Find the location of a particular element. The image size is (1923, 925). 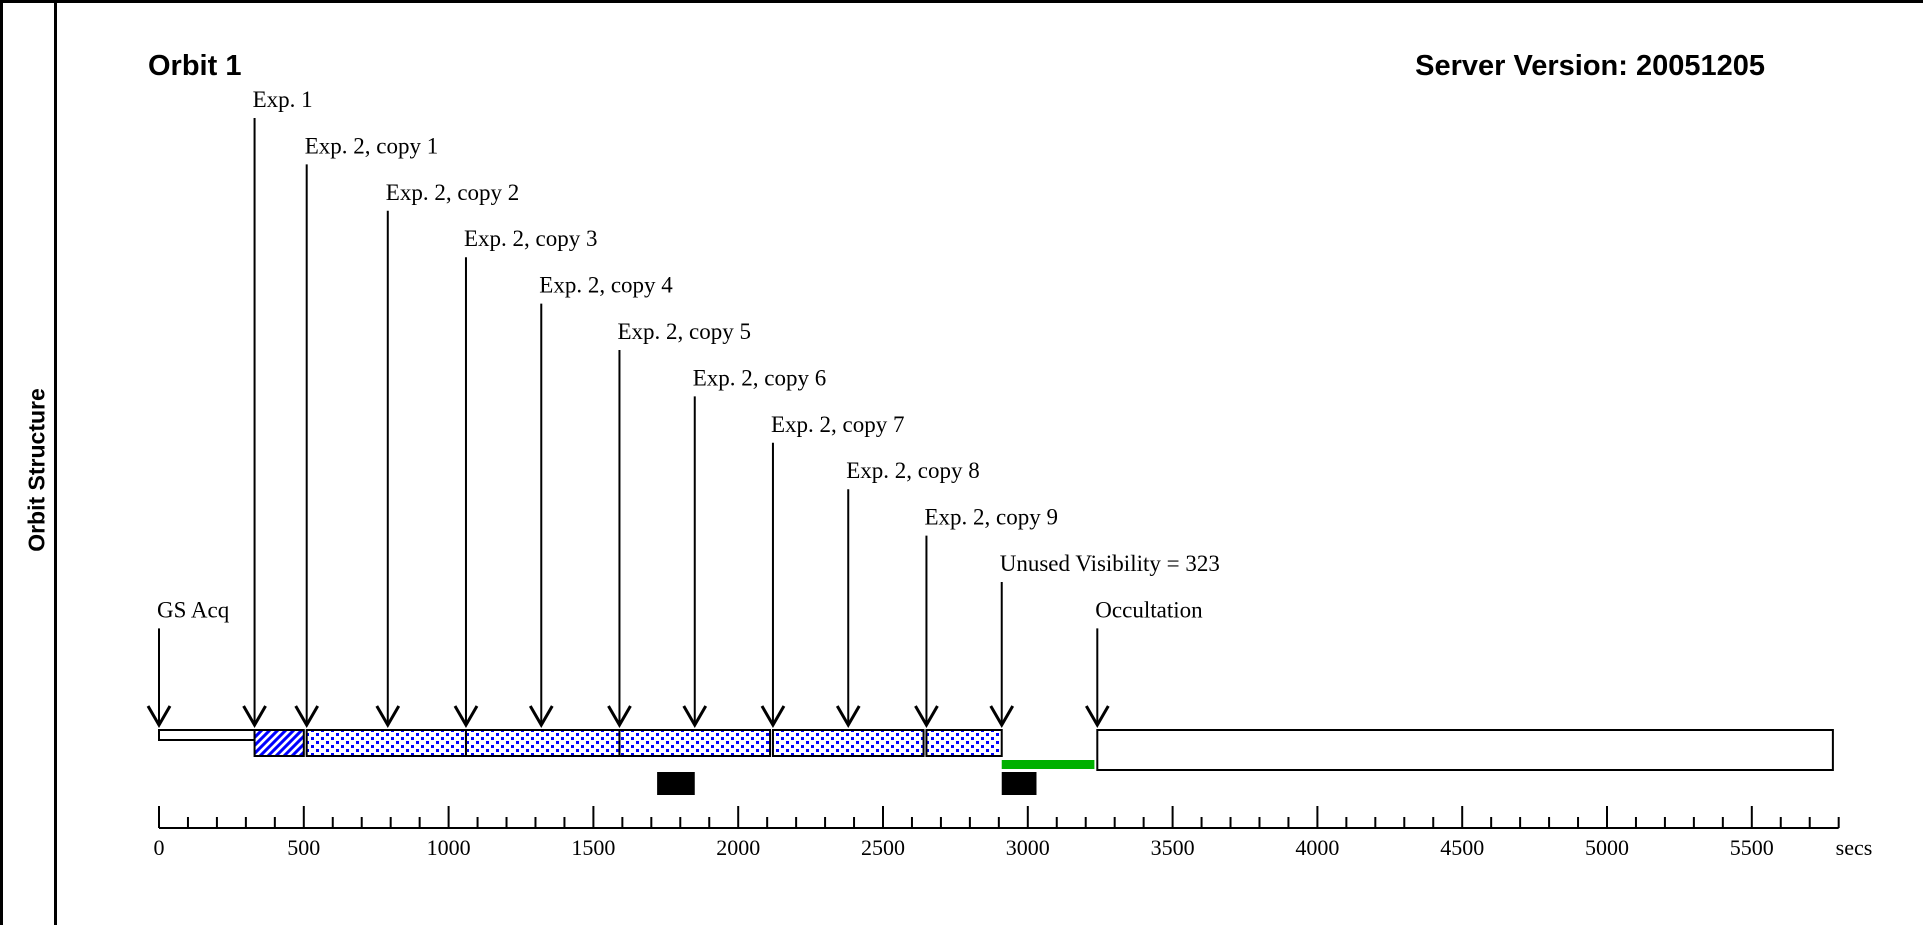

event-label: Exp. 2, copy 4 is located at coordinates (606, 285).